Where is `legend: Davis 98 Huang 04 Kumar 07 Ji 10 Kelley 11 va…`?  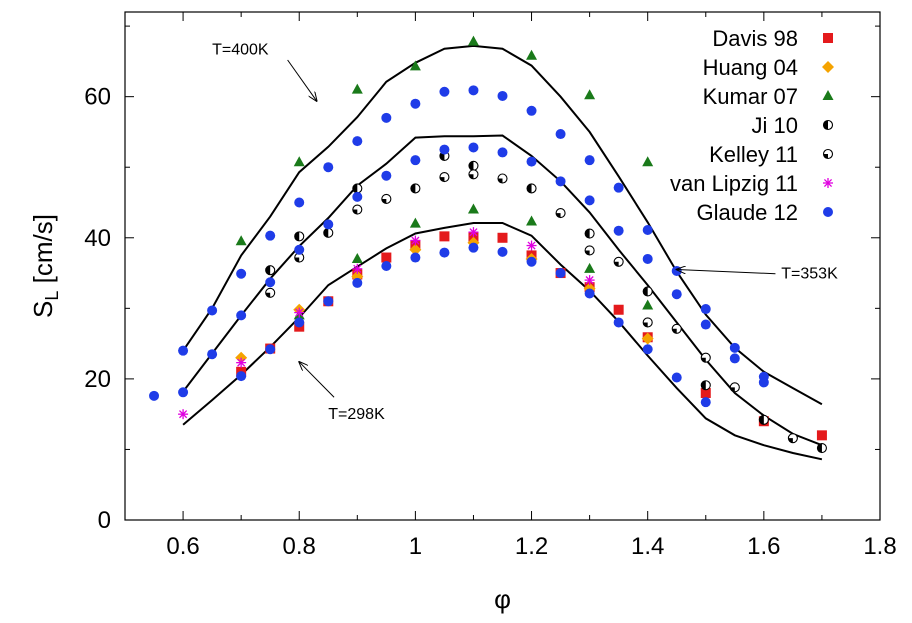 legend: Davis 98 Huang 04 Kumar 07 Ji 10 Kelley 11 va… is located at coordinates (752, 125).